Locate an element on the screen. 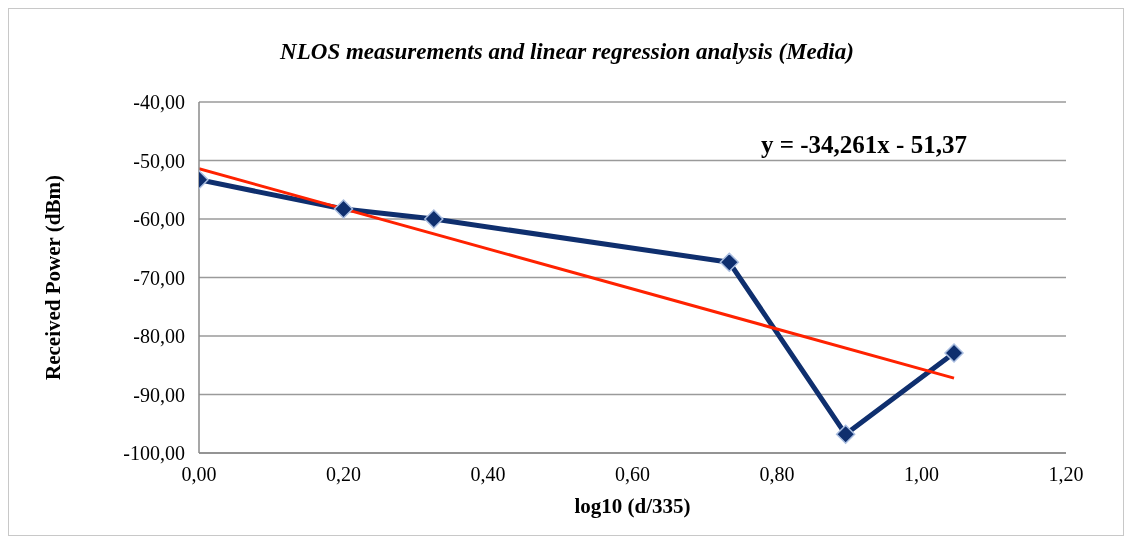 This screenshot has width=1132, height=544. x-tick-label: 0,60 is located at coordinates (632, 474).